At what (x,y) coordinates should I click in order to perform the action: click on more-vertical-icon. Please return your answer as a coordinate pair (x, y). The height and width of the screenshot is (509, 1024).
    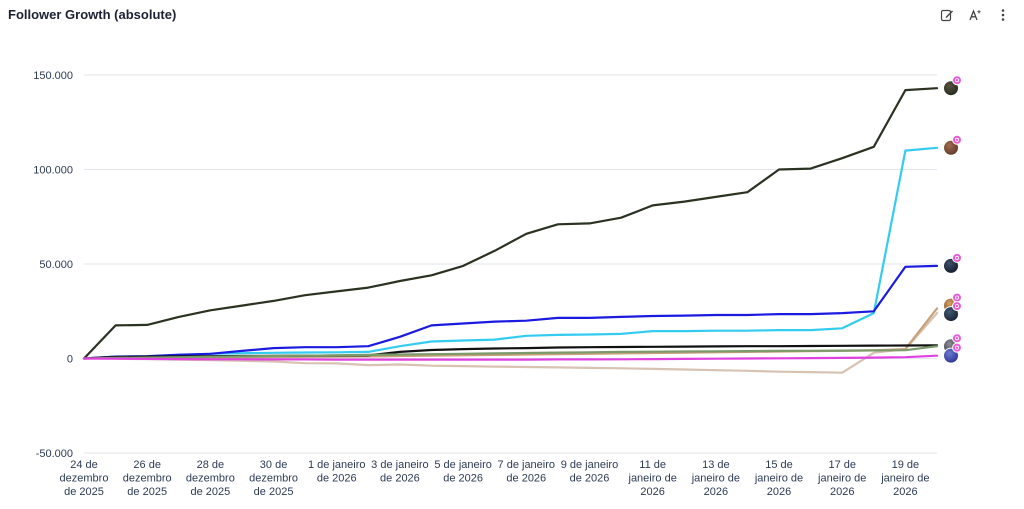
    Looking at the image, I should click on (1003, 15).